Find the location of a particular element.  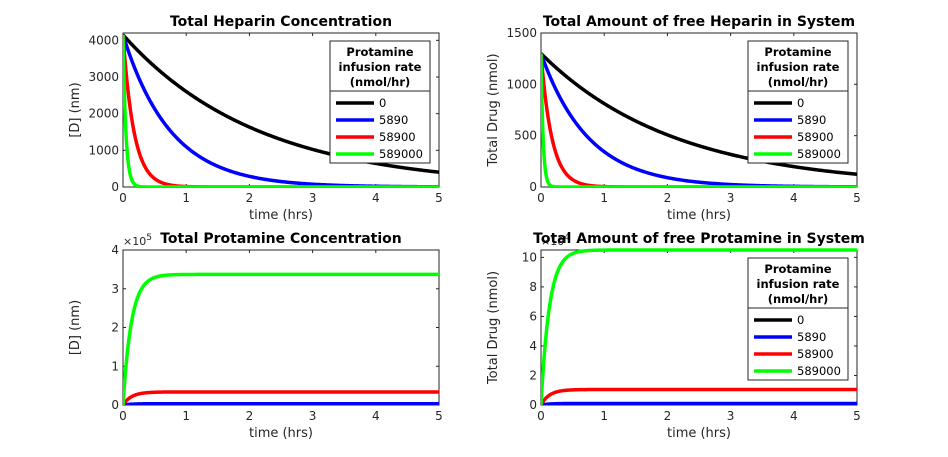

y-exponent-label: ×10⁵ is located at coordinates (137, 240).